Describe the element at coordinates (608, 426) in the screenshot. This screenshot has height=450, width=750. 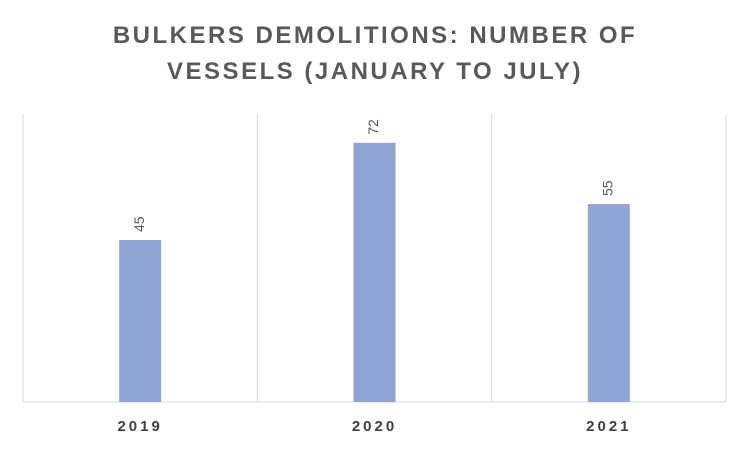
I see `x-tick-label: 2021` at that location.